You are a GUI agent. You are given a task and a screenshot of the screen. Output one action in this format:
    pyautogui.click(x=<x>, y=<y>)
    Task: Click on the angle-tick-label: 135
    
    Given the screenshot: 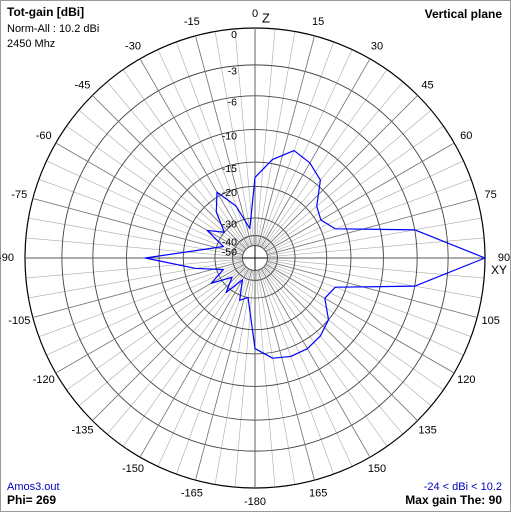 What is the action you would take?
    pyautogui.click(x=427, y=430)
    